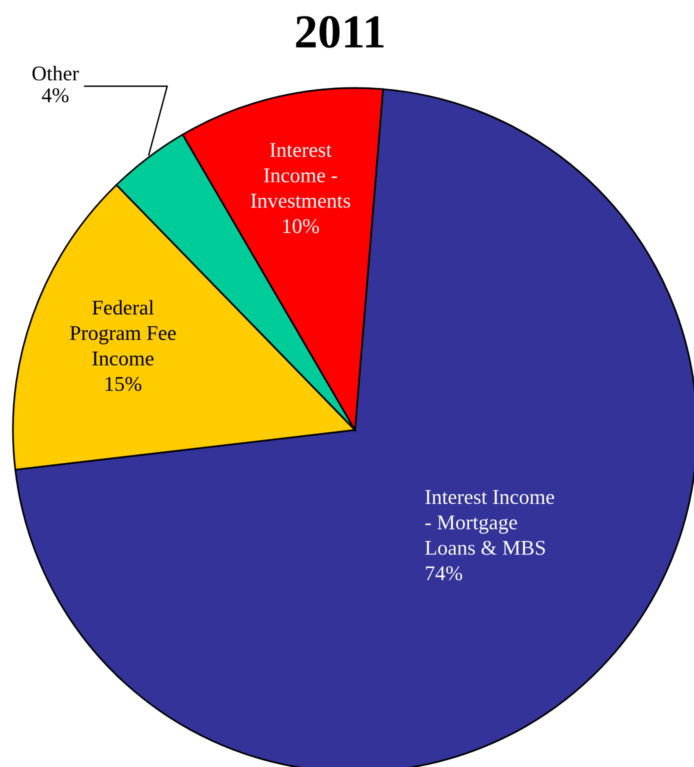  Describe the element at coordinates (301, 226) in the screenshot. I see `data-label: 10%` at that location.